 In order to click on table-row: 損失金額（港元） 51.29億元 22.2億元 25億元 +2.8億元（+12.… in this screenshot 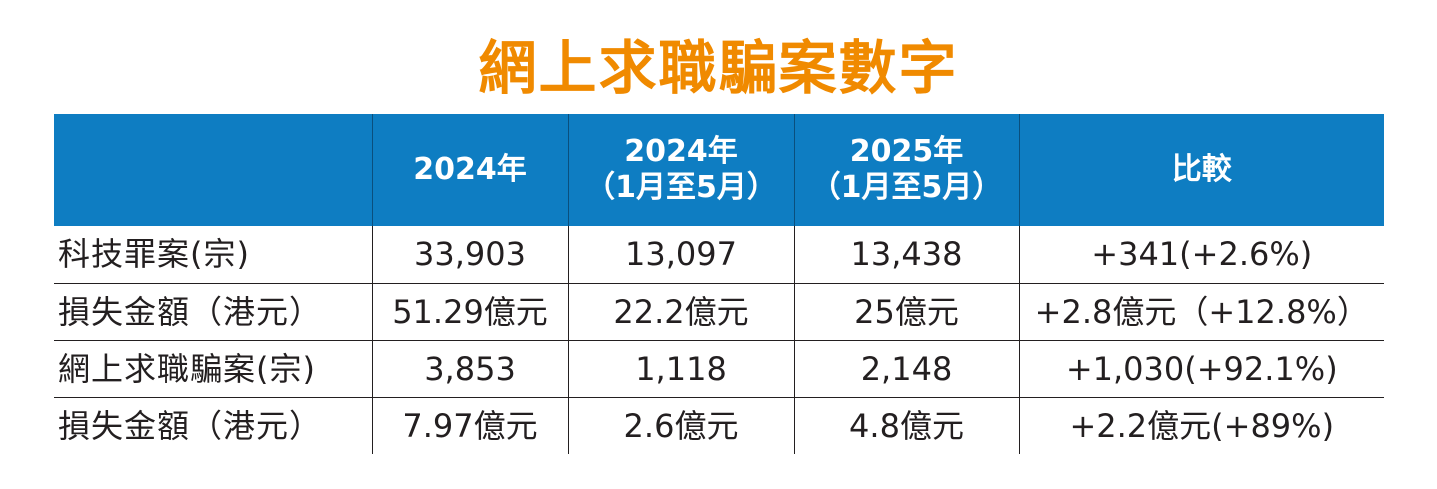, I will do `click(719, 311)`.